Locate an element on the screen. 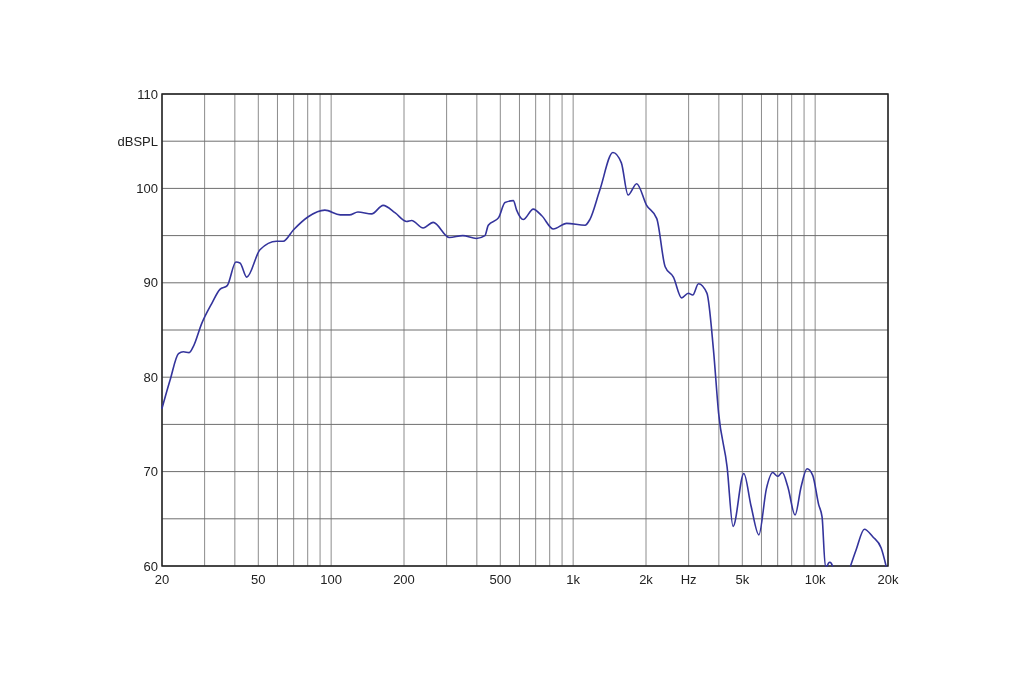 Image resolution: width=1020 pixels, height=680 pixels. x-tick-label: 1k is located at coordinates (573, 579).